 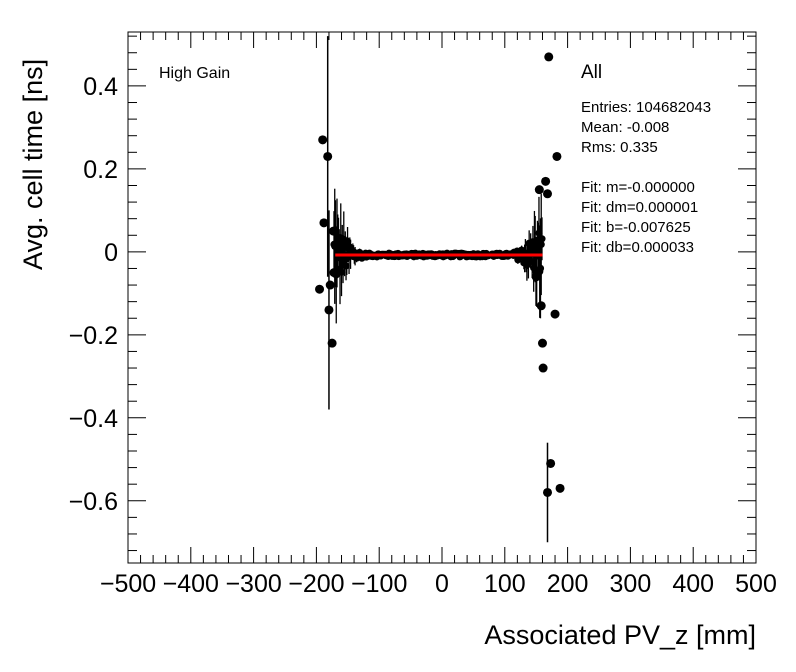 I want to click on stats-gap, so click(x=646, y=168).